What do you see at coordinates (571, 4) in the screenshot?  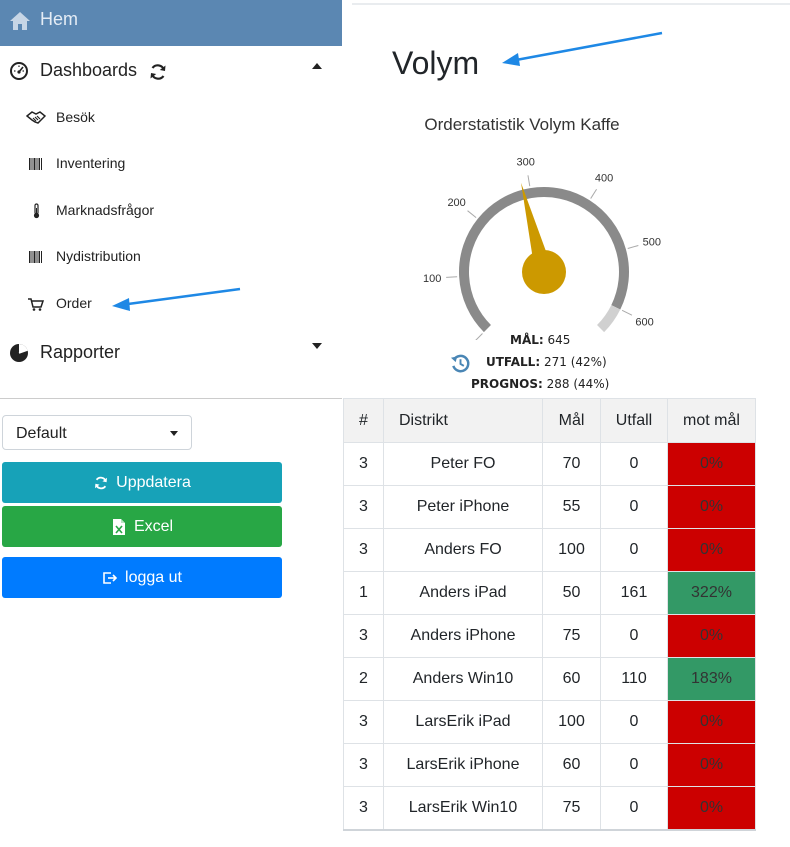 I see `top-divider` at bounding box center [571, 4].